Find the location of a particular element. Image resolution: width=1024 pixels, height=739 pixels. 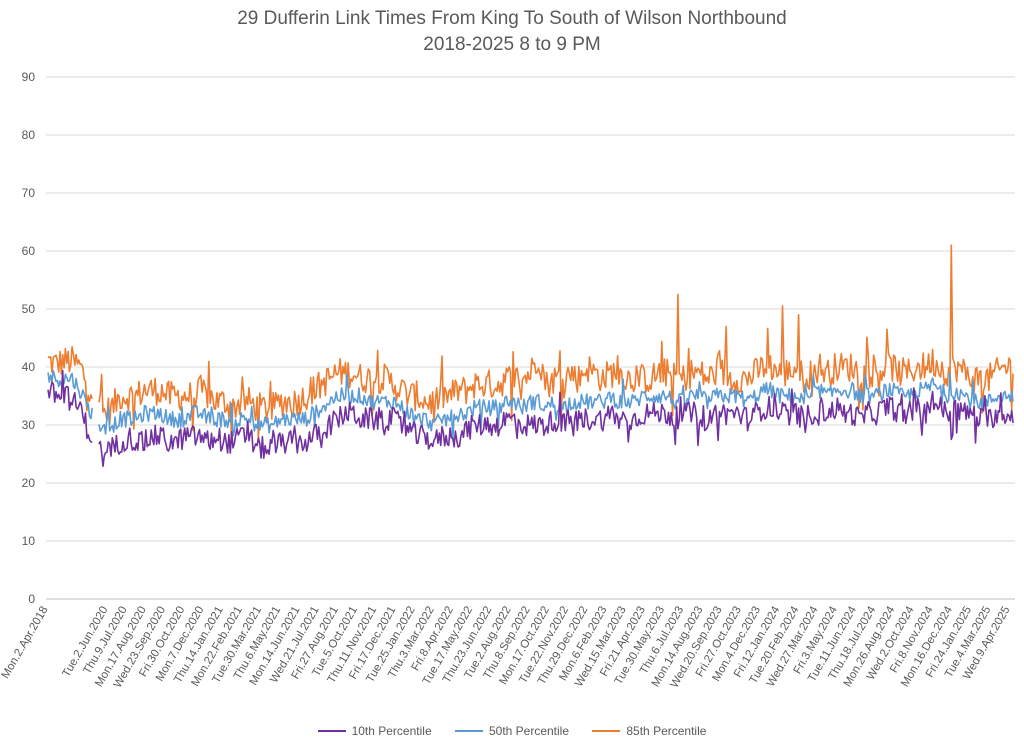

chart-subtitle: 2018-2025 8 to 9 PM is located at coordinates (512, 44).